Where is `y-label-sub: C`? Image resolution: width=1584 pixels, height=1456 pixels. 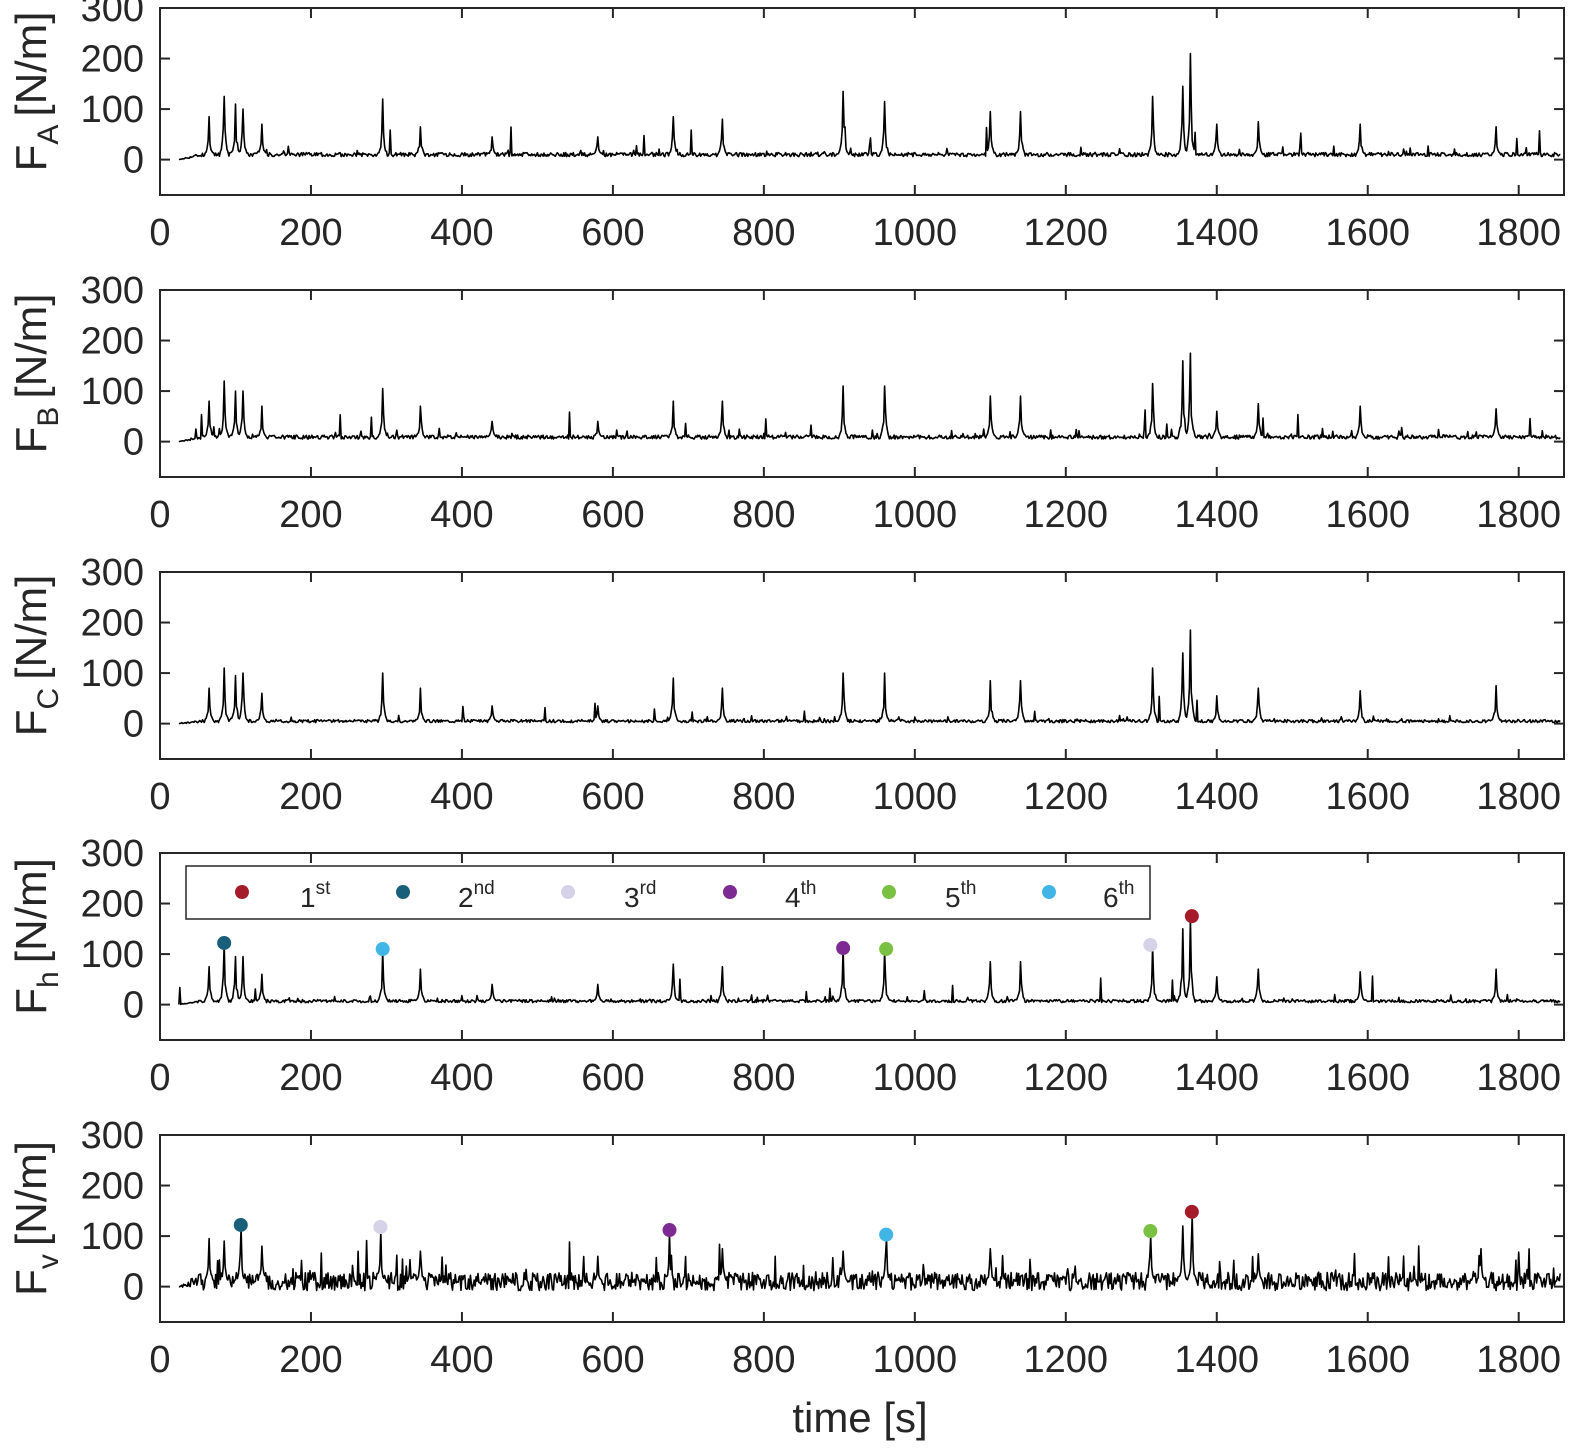
y-label-sub: C is located at coordinates (48, 699).